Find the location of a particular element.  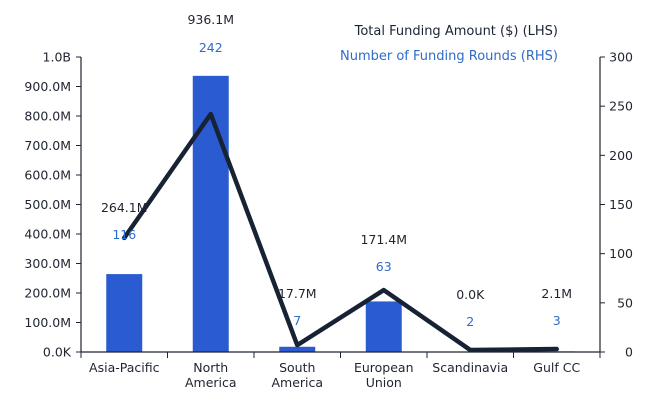

rounds-data-label: 7 is located at coordinates (297, 320).